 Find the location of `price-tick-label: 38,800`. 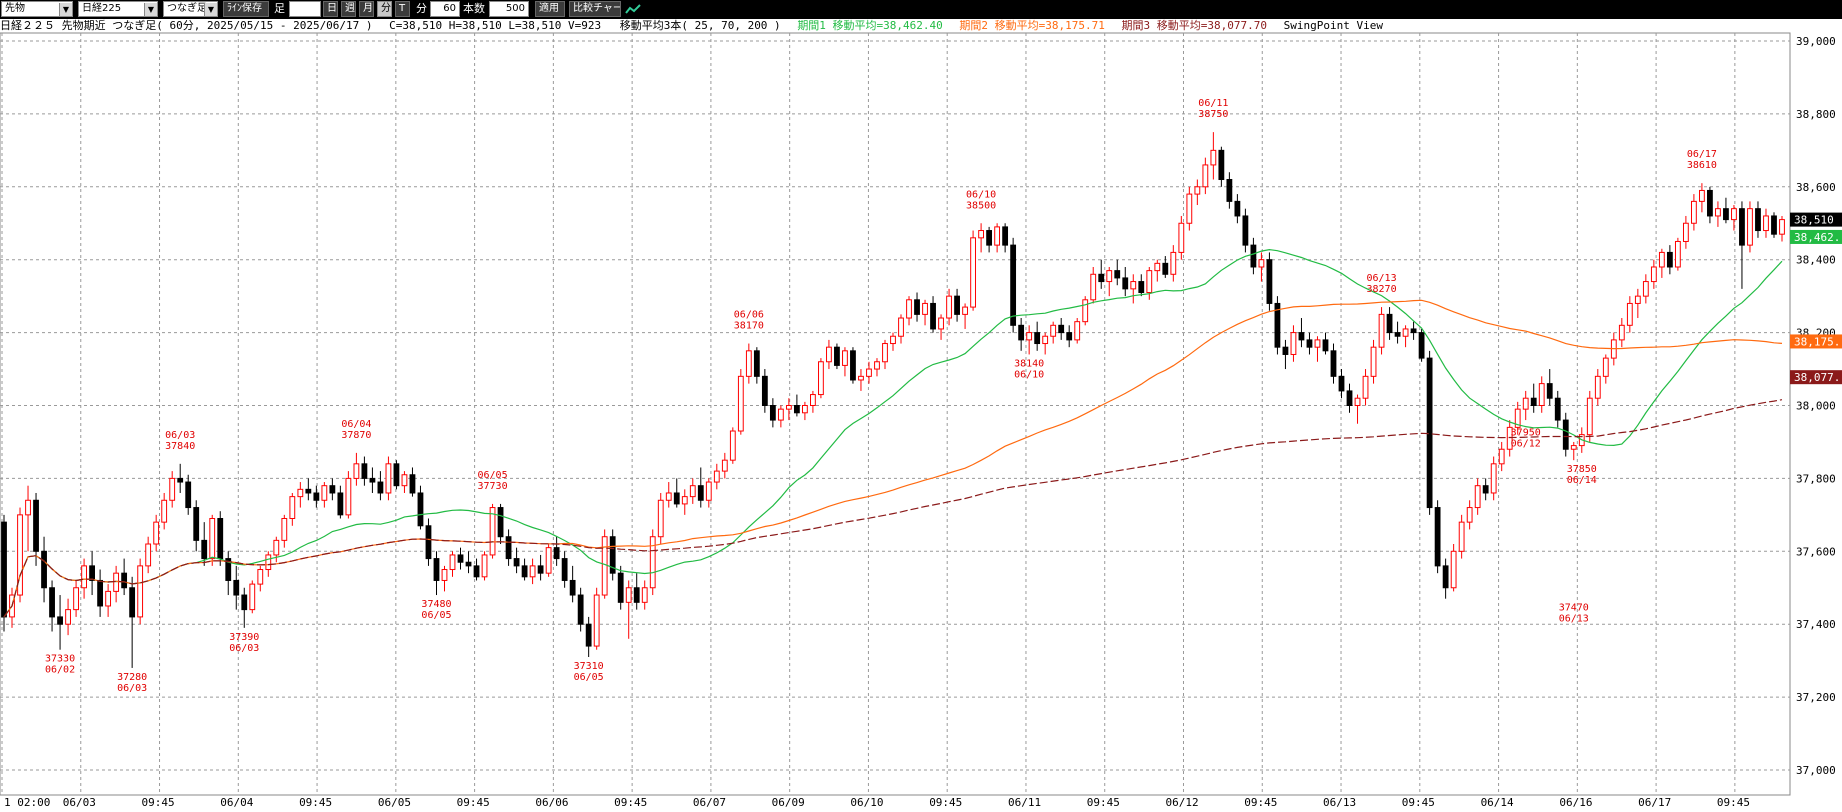

price-tick-label: 38,800 is located at coordinates (1816, 114).